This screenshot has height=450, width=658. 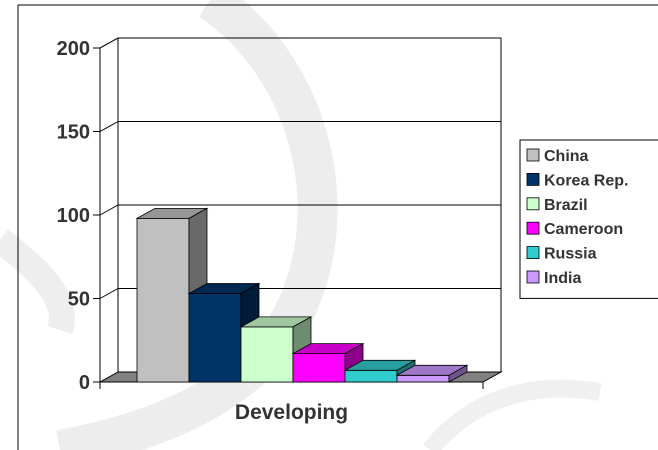 I want to click on legend-label: Brazil, so click(x=566, y=205).